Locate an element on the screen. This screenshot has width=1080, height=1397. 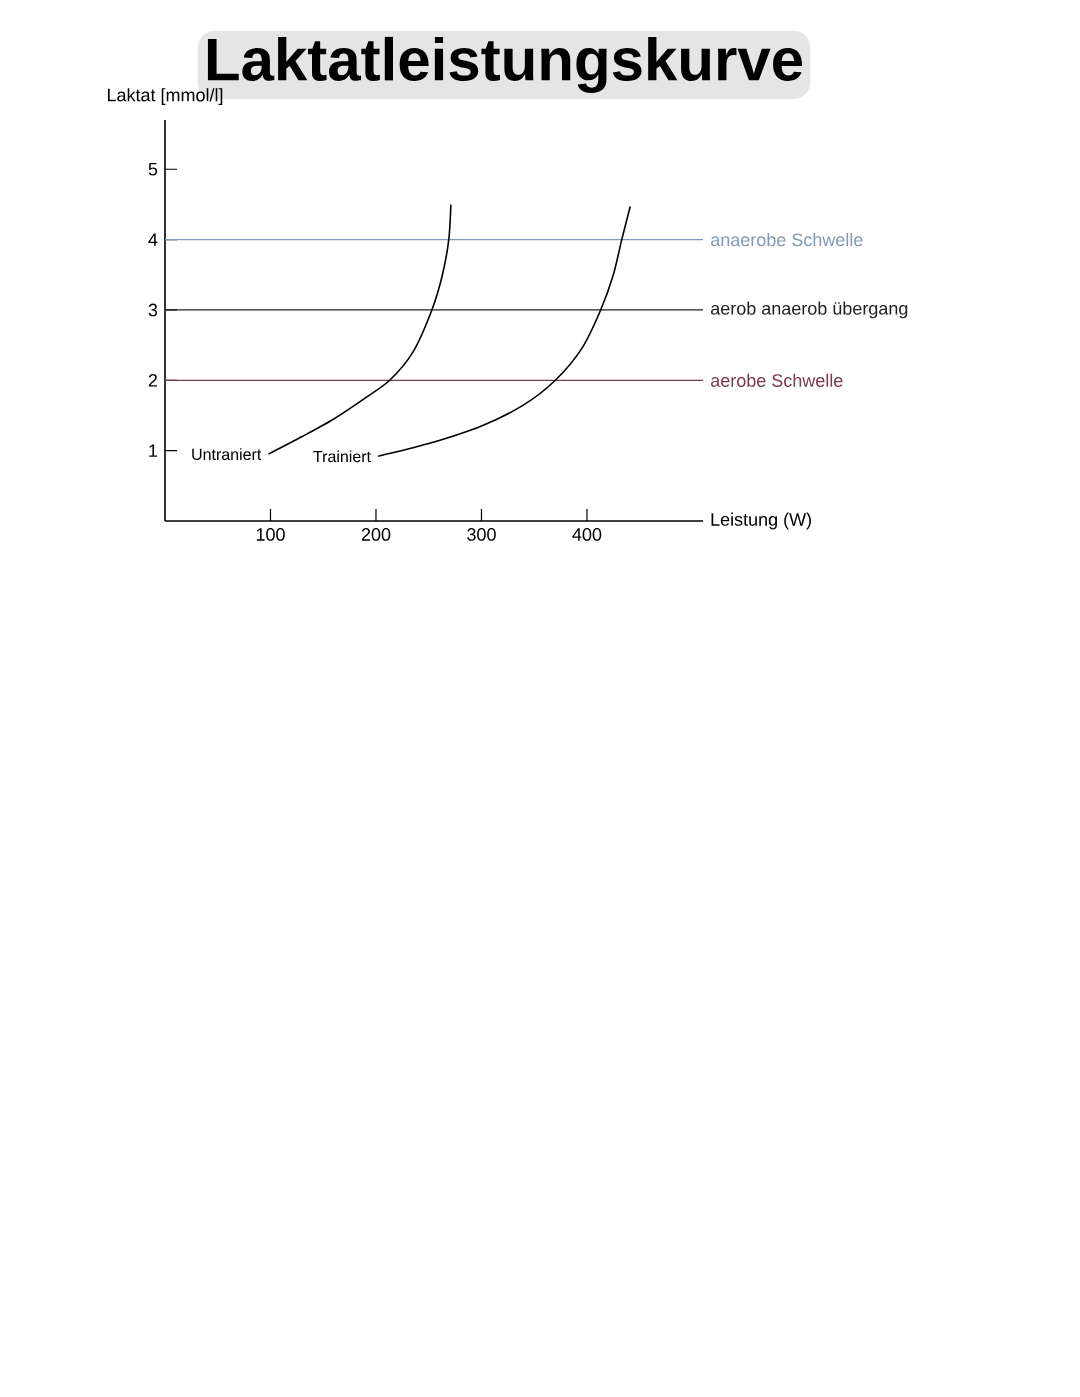
x-tick-label: 200 is located at coordinates (376, 534).